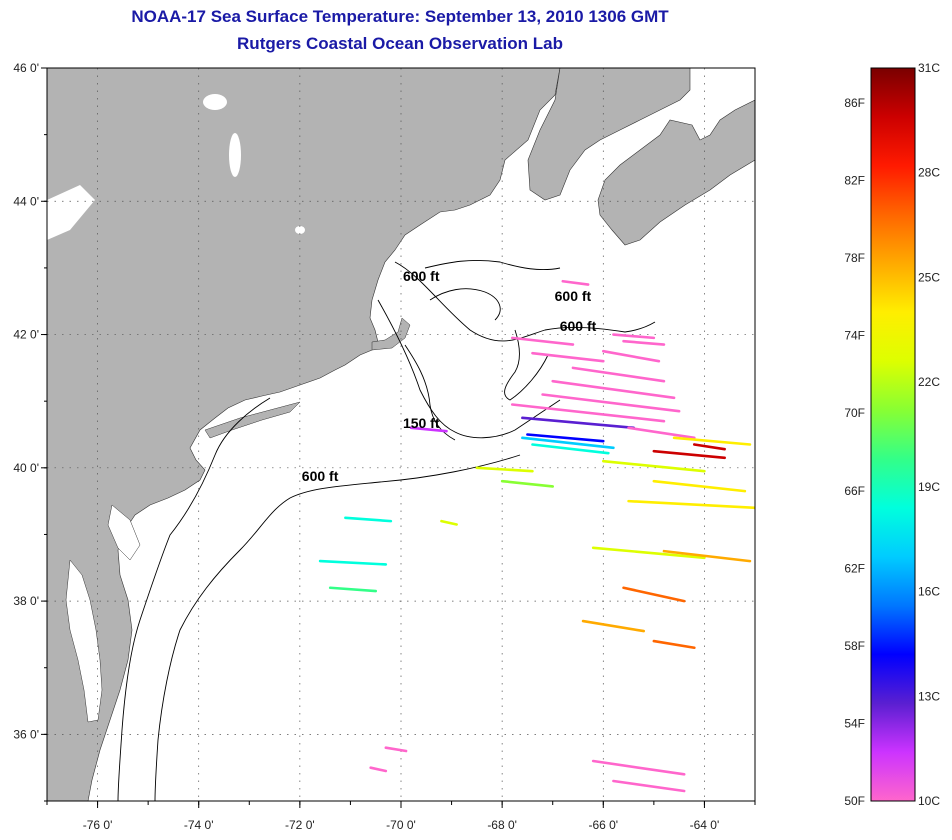 Image resolution: width=952 pixels, height=840 pixels. Describe the element at coordinates (252, 420) in the screenshot. I see `long-island` at that location.